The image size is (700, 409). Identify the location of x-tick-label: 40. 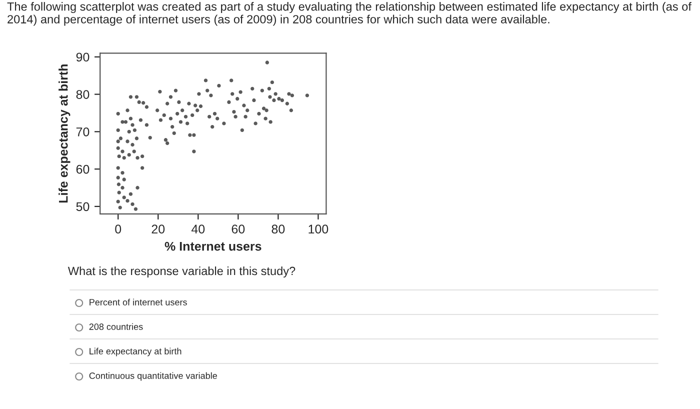
(198, 229).